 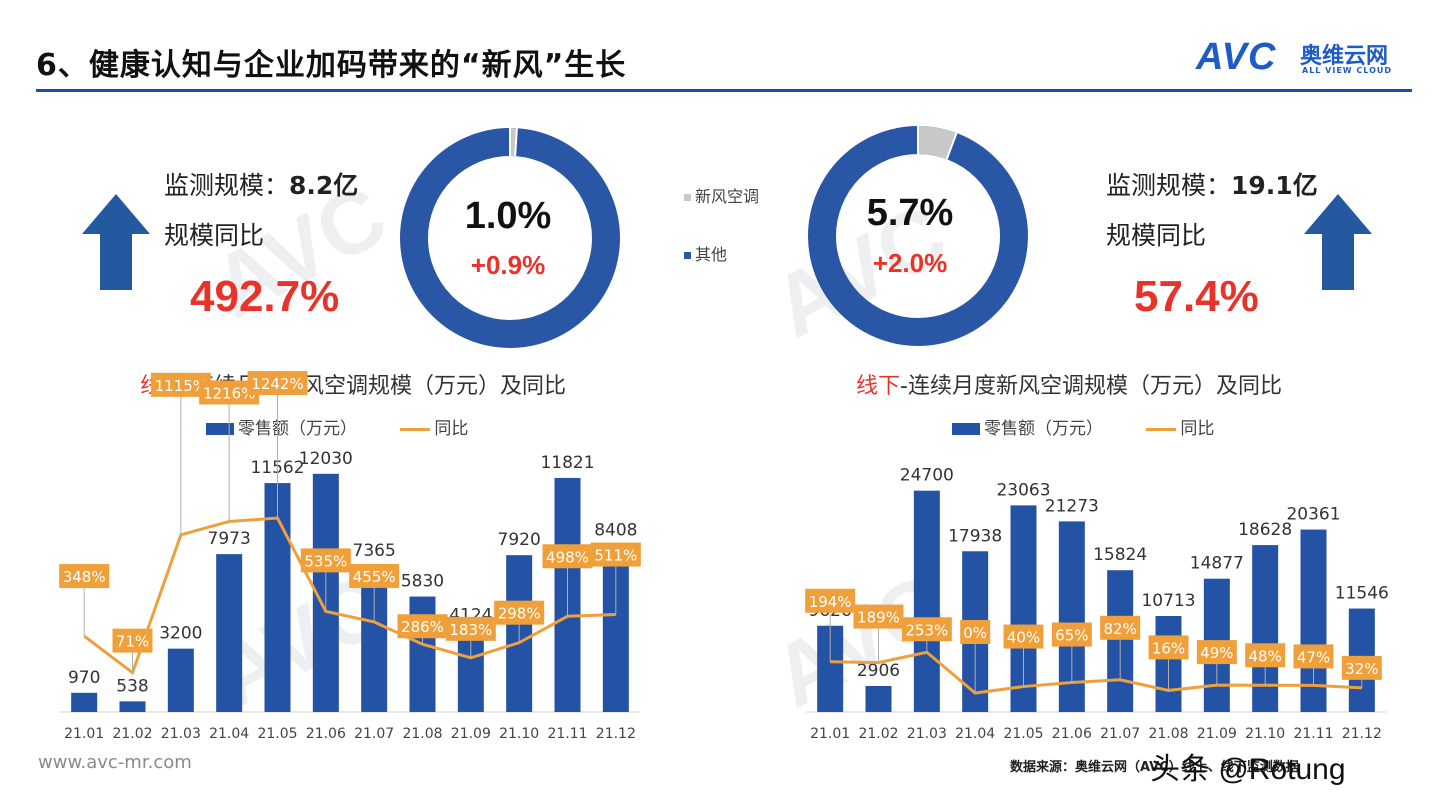 What do you see at coordinates (966, 429) in the screenshot?
I see `legend-bar-swatch` at bounding box center [966, 429].